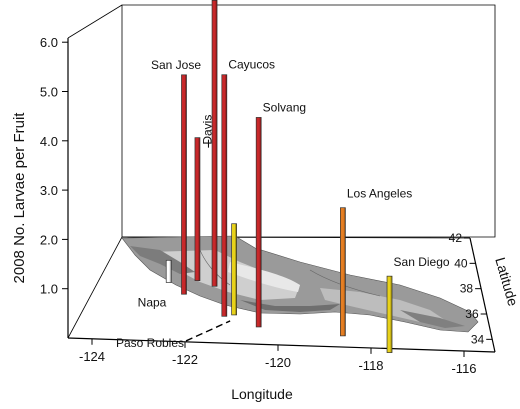 The image size is (520, 409). What do you see at coordinates (278, 362) in the screenshot?
I see `x-tick-label: -120` at bounding box center [278, 362].